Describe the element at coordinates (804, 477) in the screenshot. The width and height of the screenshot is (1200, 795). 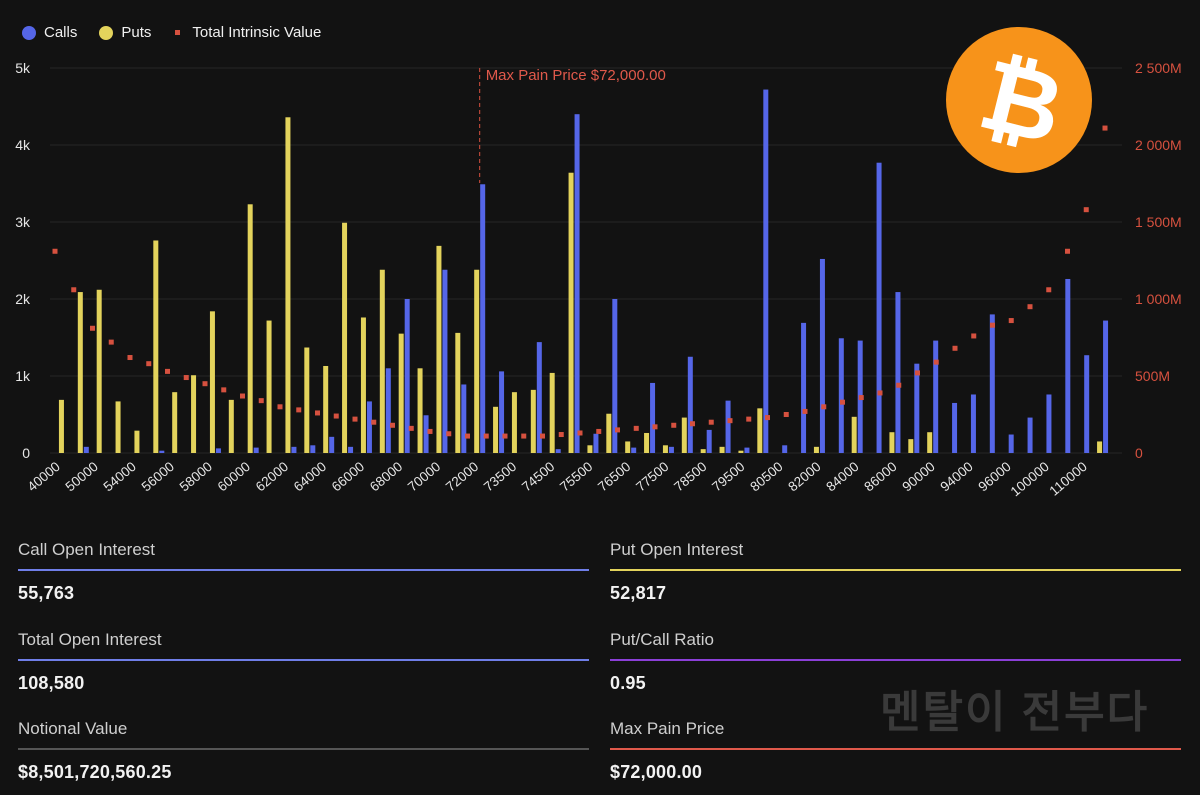
I see `x-tick-label: 82000` at that location.